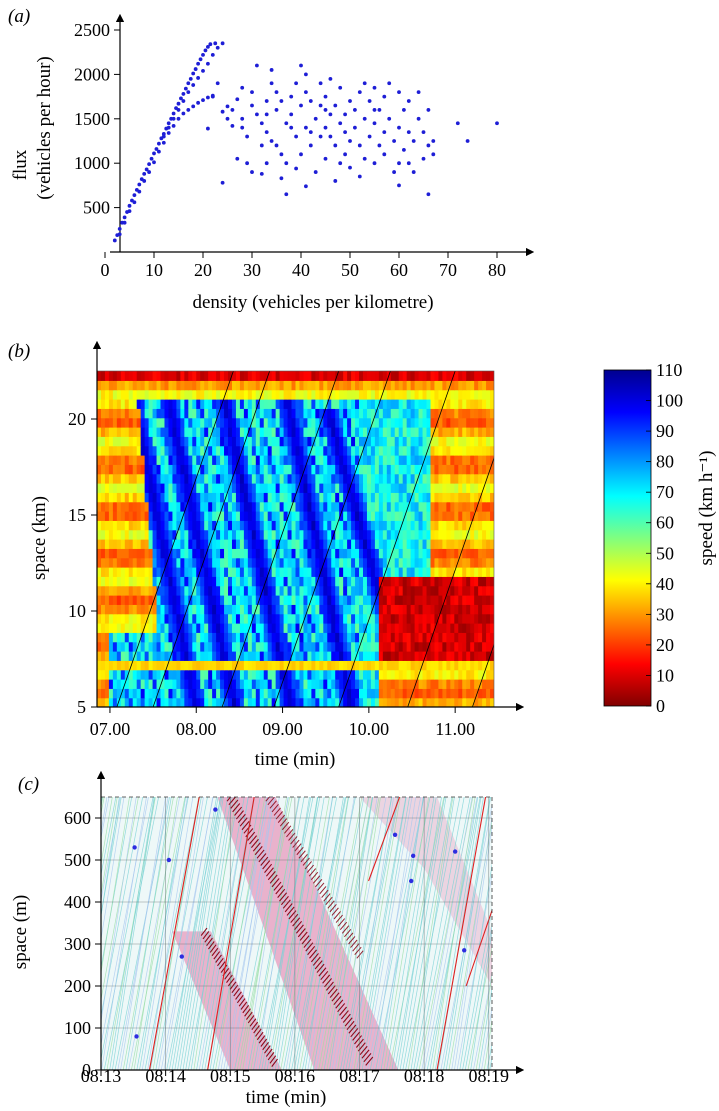  What do you see at coordinates (313, 954) in the screenshot?
I see `panel-c-jam-trajectory` at bounding box center [313, 954].